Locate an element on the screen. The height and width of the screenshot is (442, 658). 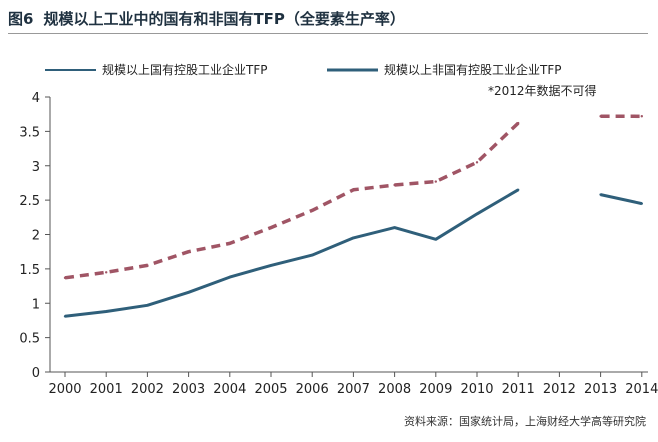
x-tick-label: 2008 is located at coordinates (394, 389).